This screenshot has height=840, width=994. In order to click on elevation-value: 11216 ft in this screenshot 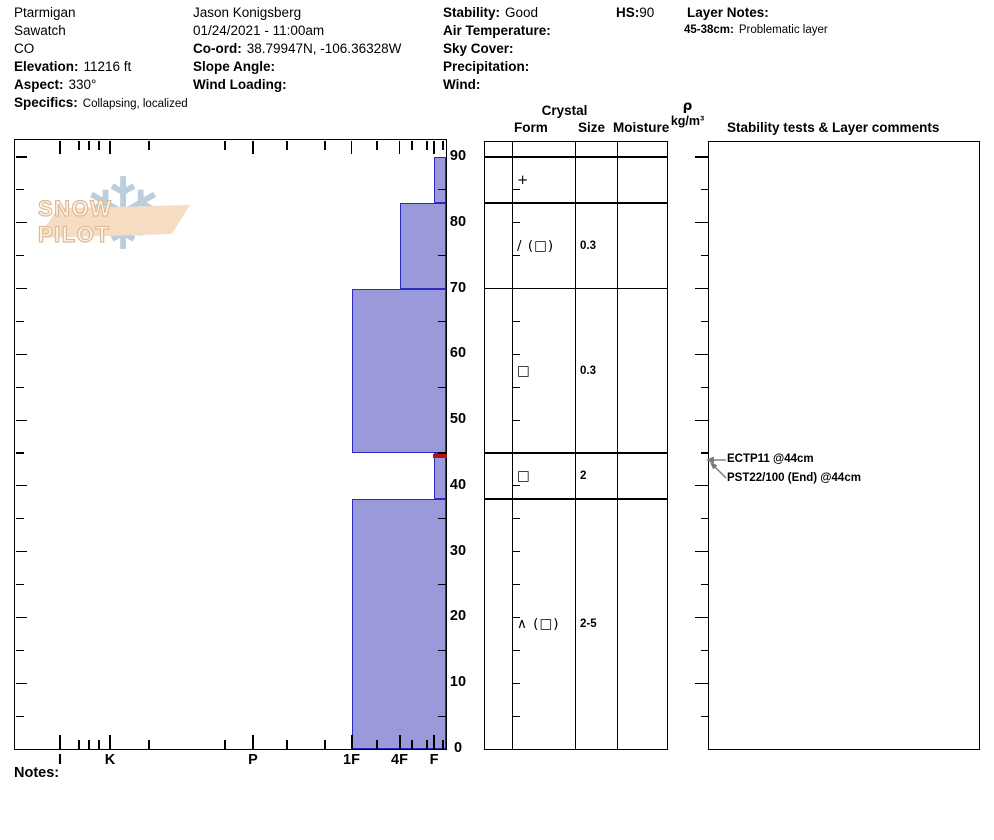, I will do `click(107, 66)`.